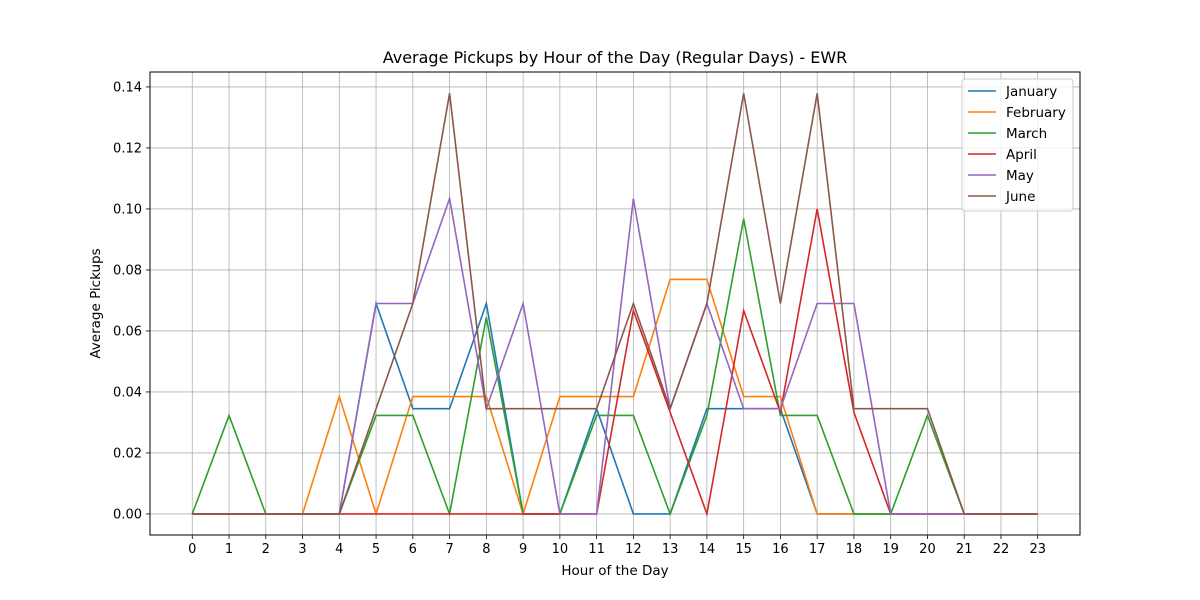 This screenshot has height=600, width=1200. Describe the element at coordinates (560, 549) in the screenshot. I see `x-tick-label: 10` at that location.